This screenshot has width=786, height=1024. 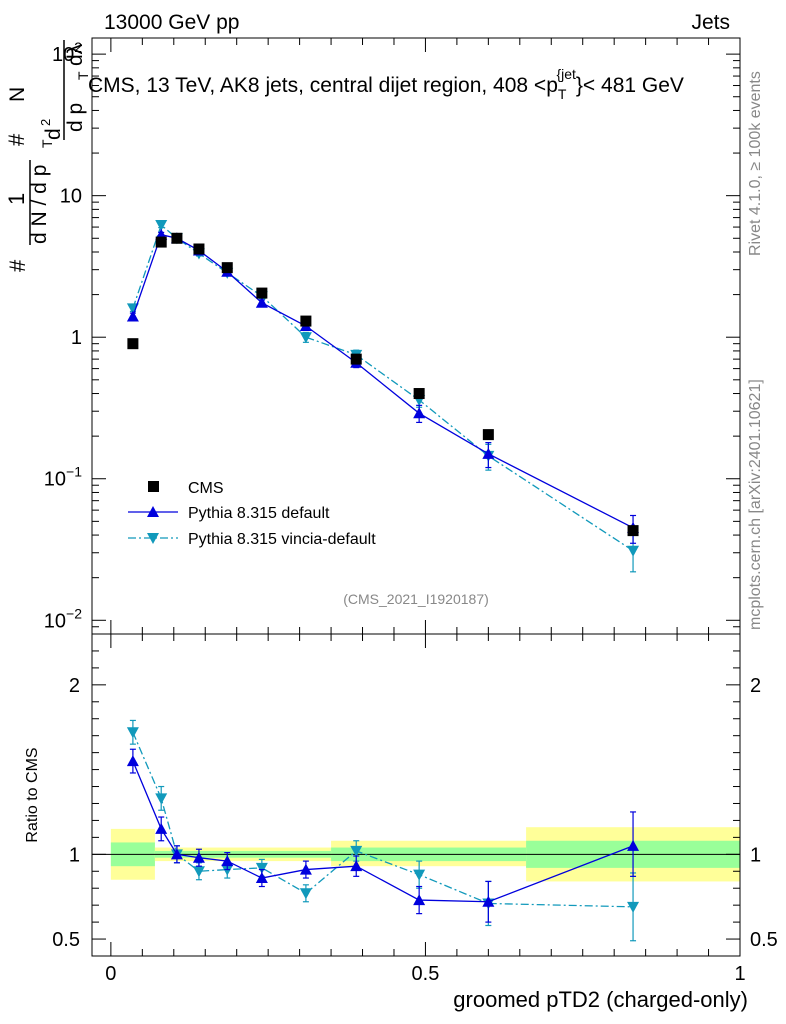 What do you see at coordinates (755, 504) in the screenshot?
I see `mcplots-label: mcplots.cern.ch [arXiv:2401.10621]` at bounding box center [755, 504].